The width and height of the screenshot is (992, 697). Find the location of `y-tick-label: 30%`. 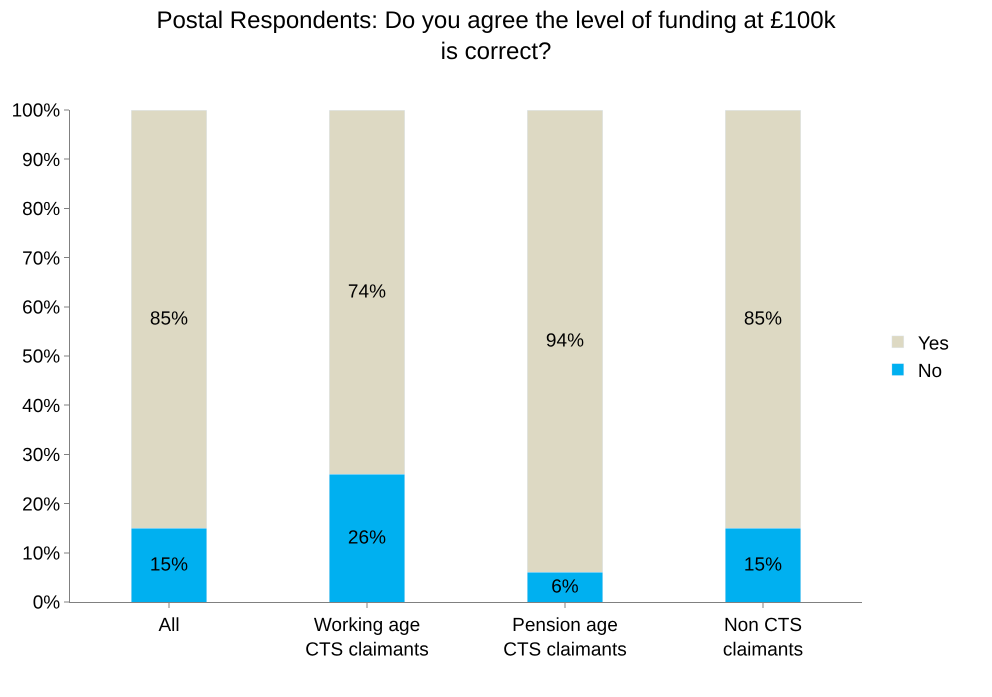

y-tick-label: 30% is located at coordinates (41, 455).